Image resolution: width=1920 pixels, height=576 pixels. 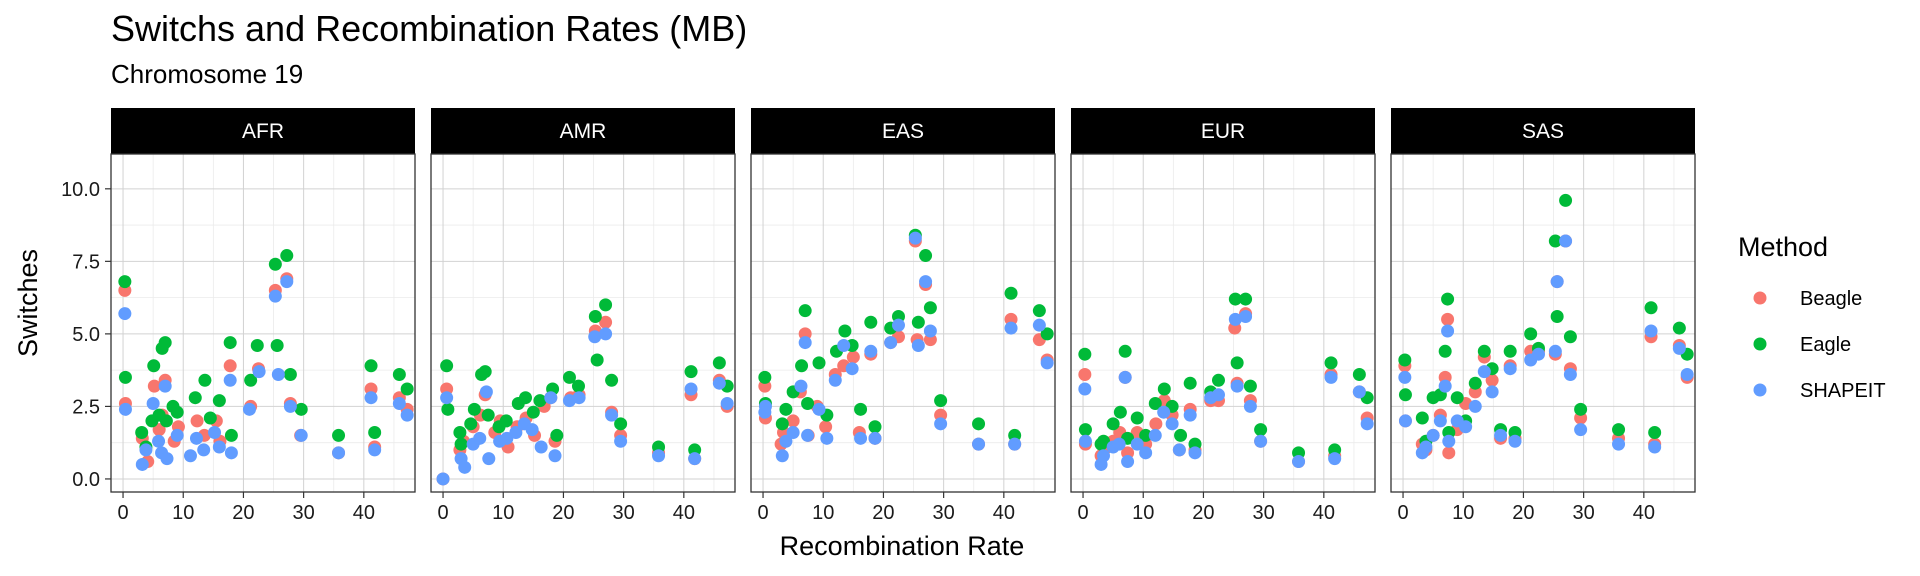 What do you see at coordinates (1760, 298) in the screenshot?
I see `legend-key-beagle` at bounding box center [1760, 298].